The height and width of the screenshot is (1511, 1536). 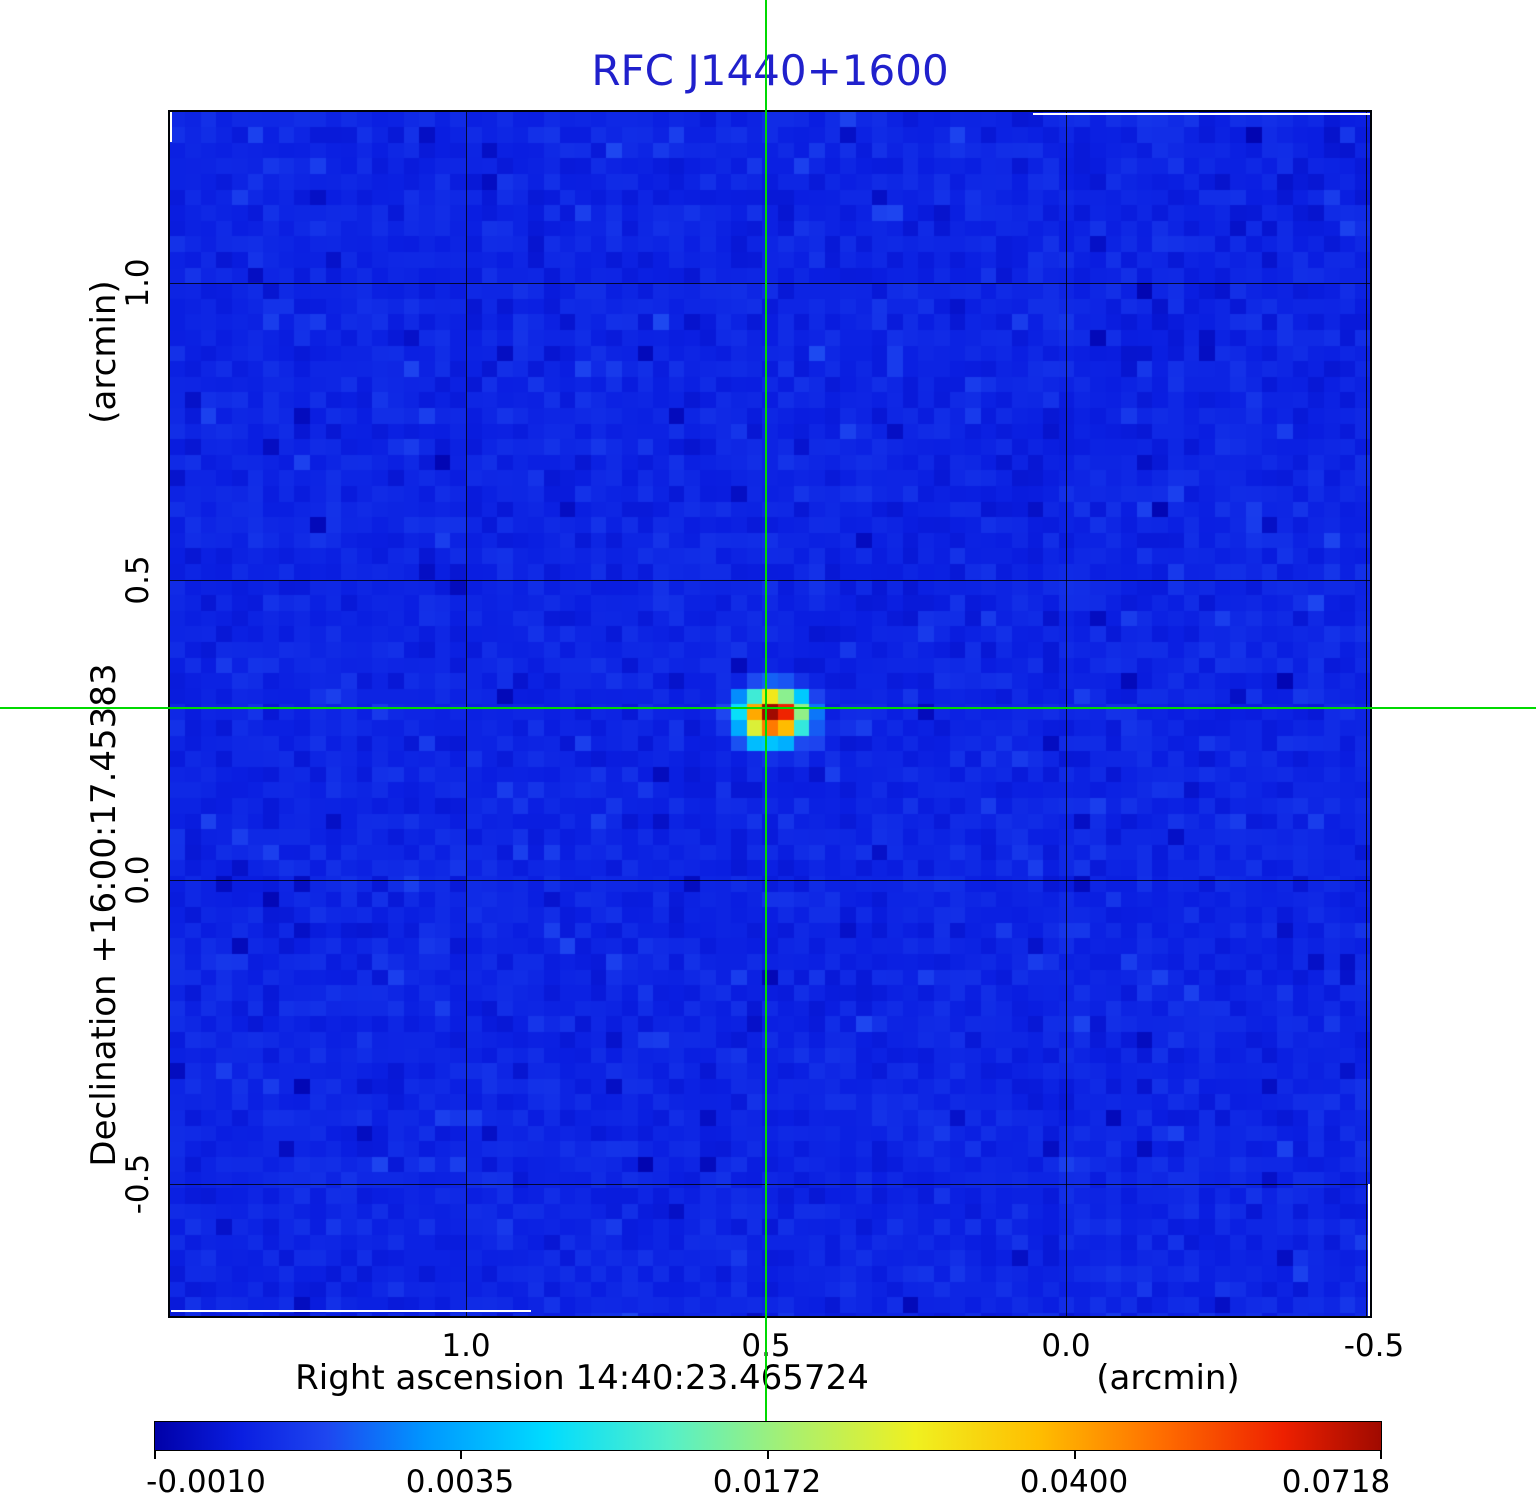 What do you see at coordinates (770, 880) in the screenshot?
I see `gridline-horizontal-0.0` at bounding box center [770, 880].